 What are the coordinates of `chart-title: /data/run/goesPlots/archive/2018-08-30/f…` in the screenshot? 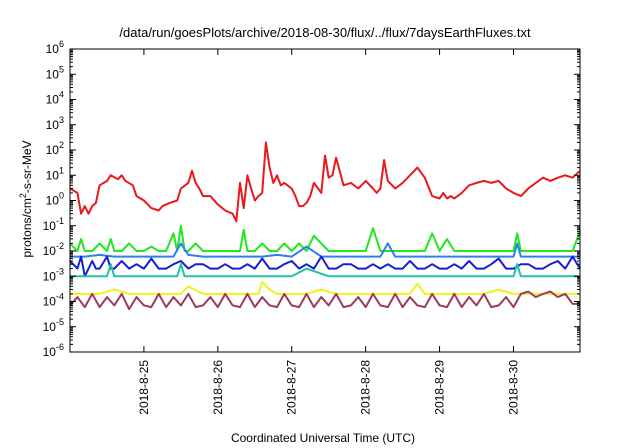 It's located at (325, 32).